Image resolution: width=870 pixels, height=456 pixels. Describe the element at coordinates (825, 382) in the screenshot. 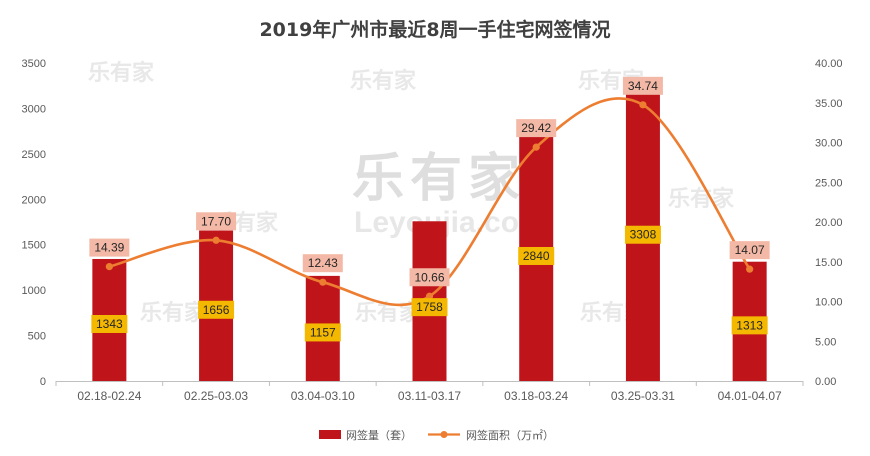

I see `y-right-tick-label: 0.00` at that location.